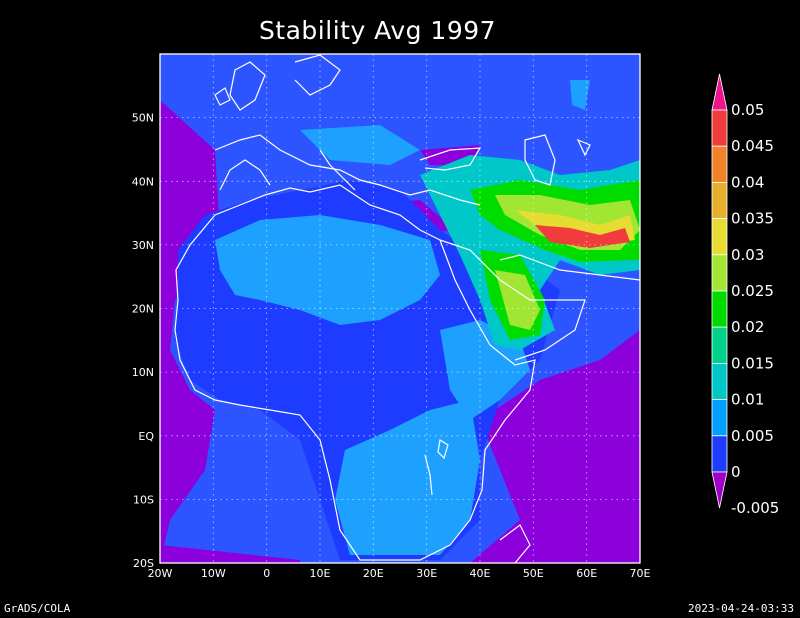 The width and height of the screenshot is (800, 618). Describe the element at coordinates (747, 110) in the screenshot. I see `colorbar-label: 0.05` at that location.